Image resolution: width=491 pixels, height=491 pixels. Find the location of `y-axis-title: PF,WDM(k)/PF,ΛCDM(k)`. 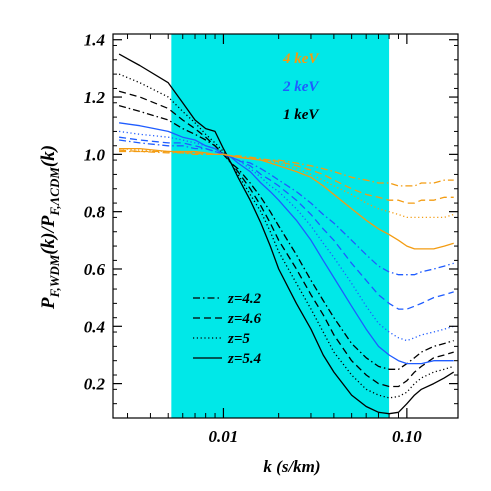

y-axis-title: PF,WDM(k)/PF,ΛCDM(k) is located at coordinates (50, 227).